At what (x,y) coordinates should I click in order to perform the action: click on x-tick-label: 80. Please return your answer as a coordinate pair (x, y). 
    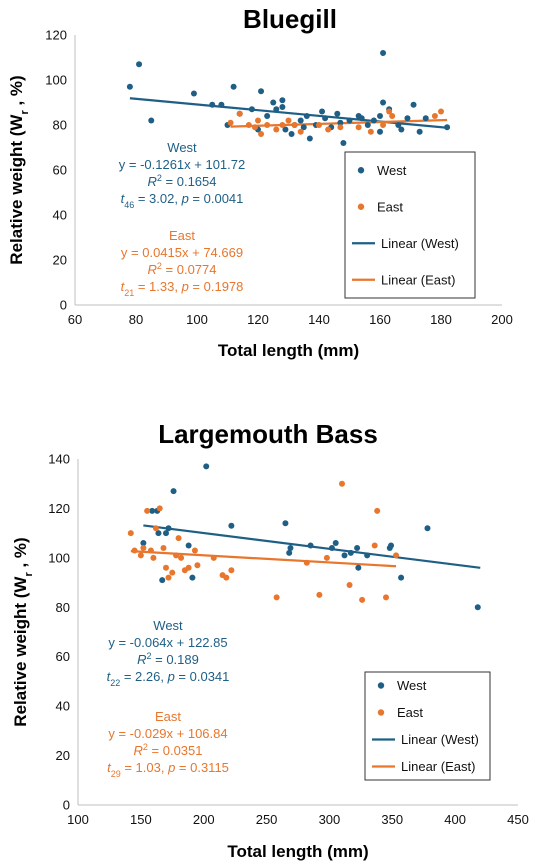
    Looking at the image, I should click on (136, 319).